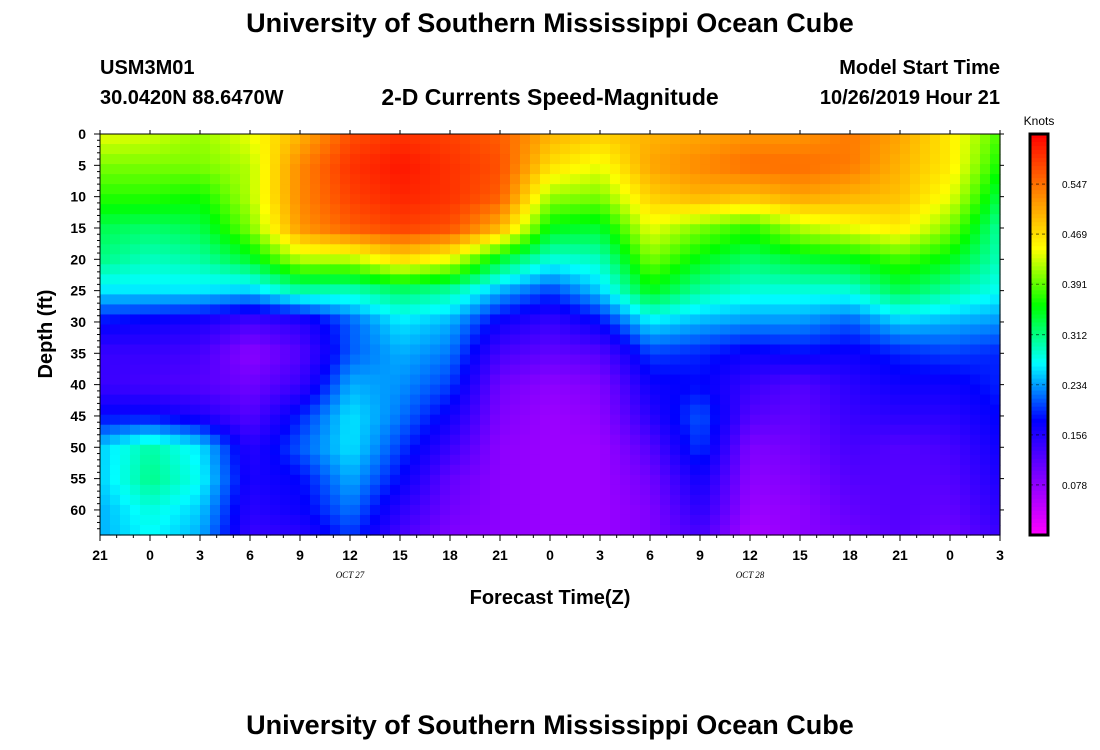 The image size is (1100, 750). Describe the element at coordinates (300, 555) in the screenshot. I see `x-tick-label: 9` at that location.